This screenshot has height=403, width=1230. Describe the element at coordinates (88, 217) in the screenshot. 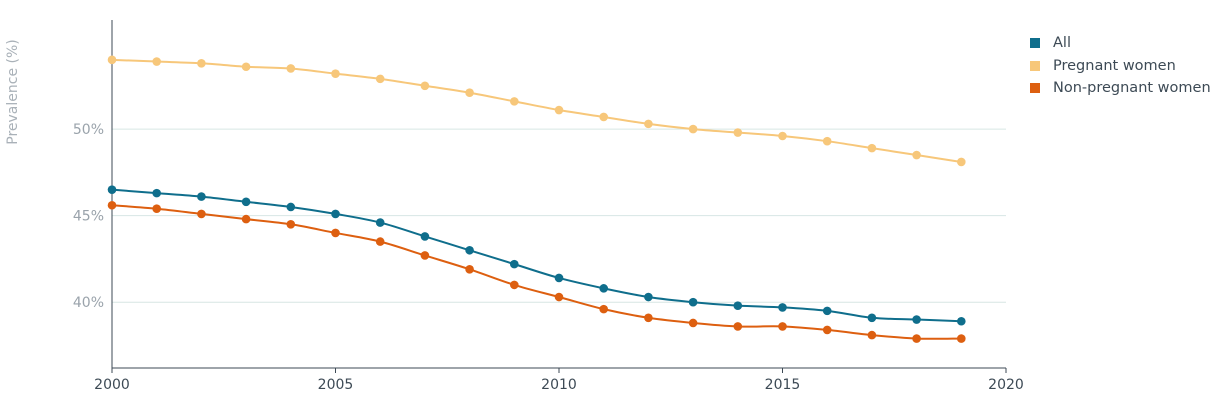

I see `y-tick-label: 45%` at that location.